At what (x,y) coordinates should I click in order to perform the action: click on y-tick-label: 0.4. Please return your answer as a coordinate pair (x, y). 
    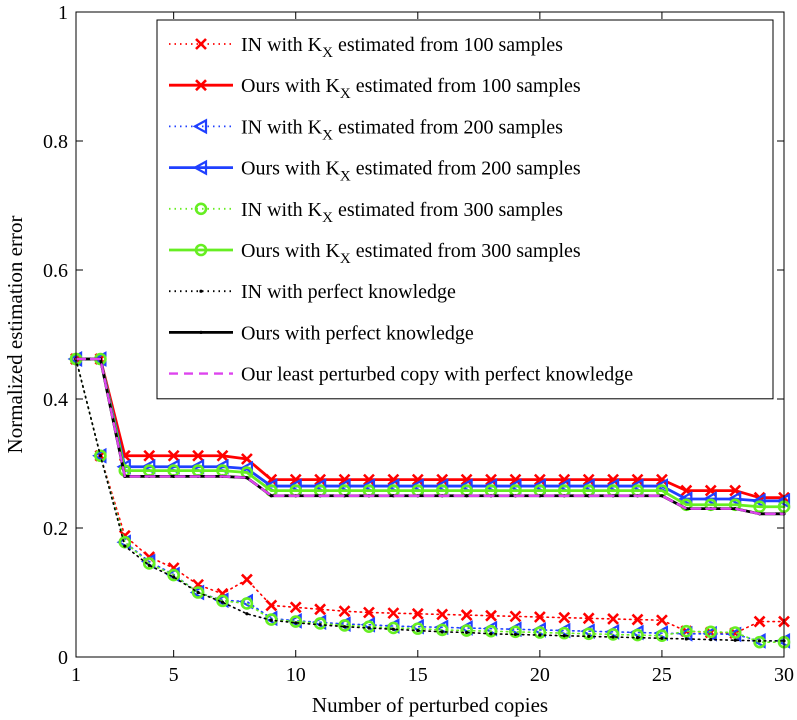
    Looking at the image, I should click on (55, 400).